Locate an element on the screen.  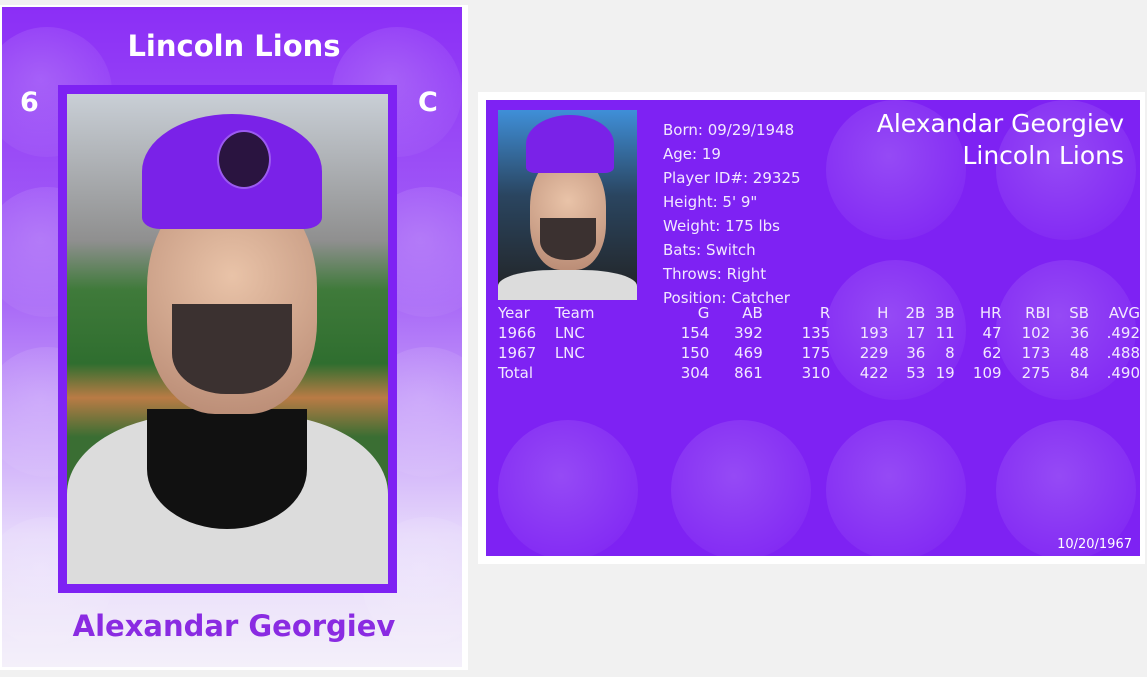
stats-row: 1966 LNC 154 392 135 193 17 11 47 102 36 .492 is located at coordinates (819, 333).